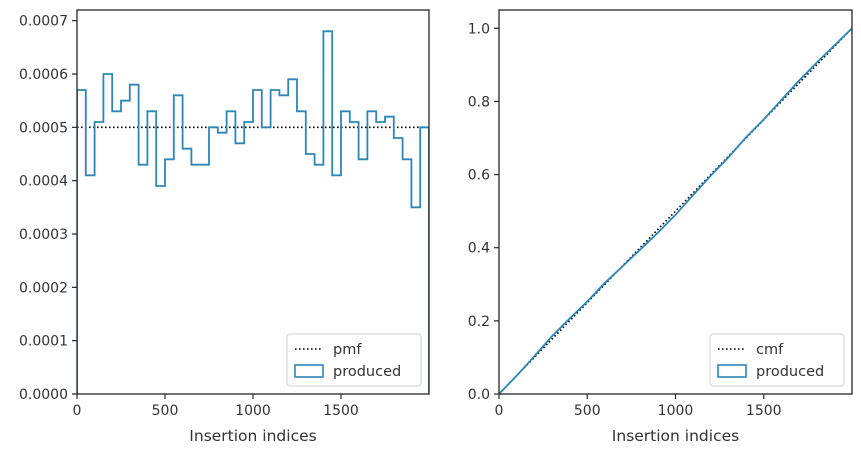 Image resolution: width=861 pixels, height=453 pixels. Describe the element at coordinates (479, 395) in the screenshot. I see `y-tick-label: 0.0` at that location.